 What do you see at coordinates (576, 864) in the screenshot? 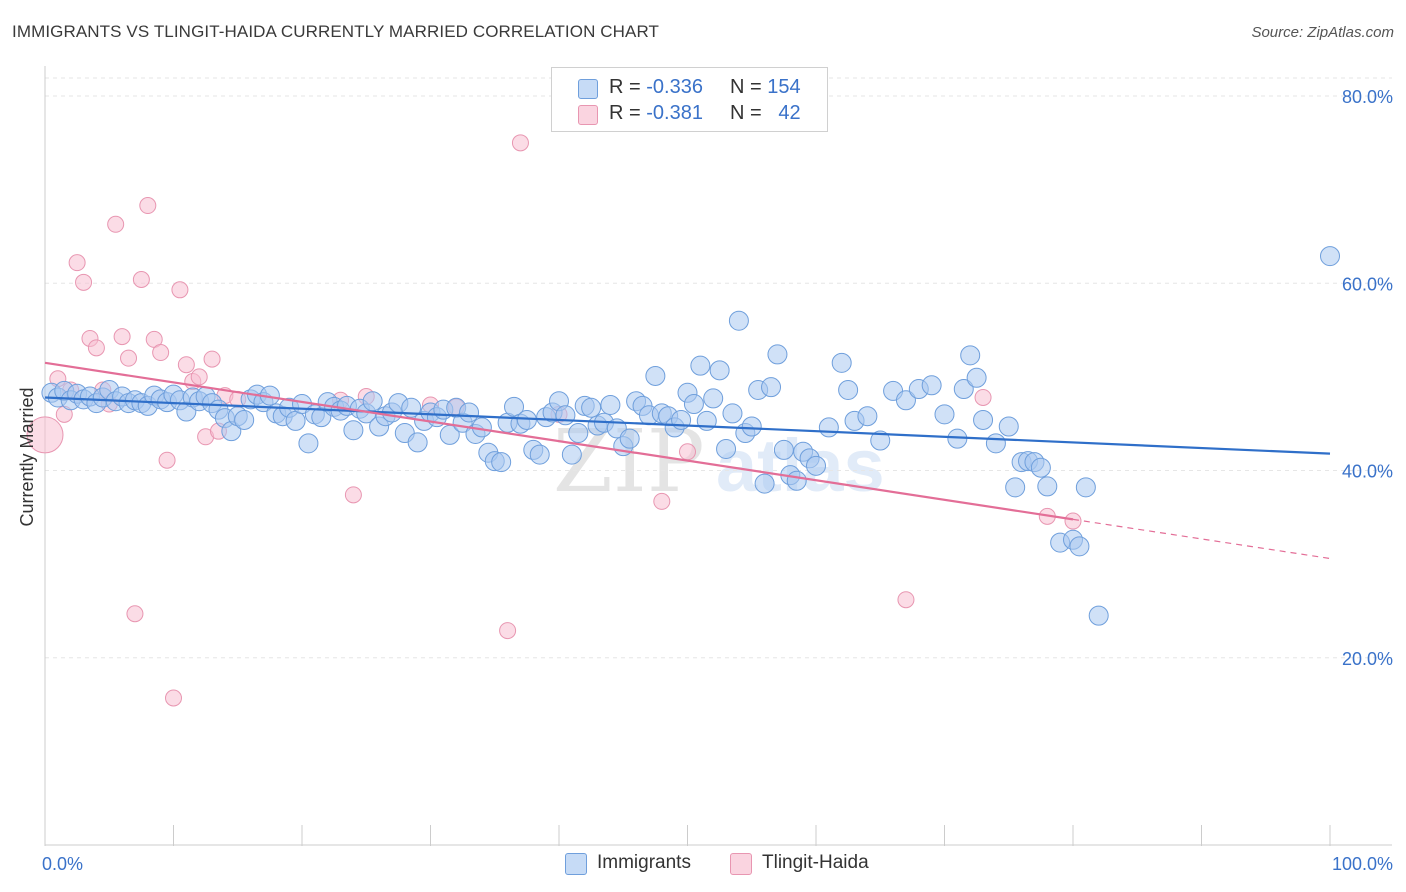
I see `bottom-legend-swatch-blue` at bounding box center [576, 864].